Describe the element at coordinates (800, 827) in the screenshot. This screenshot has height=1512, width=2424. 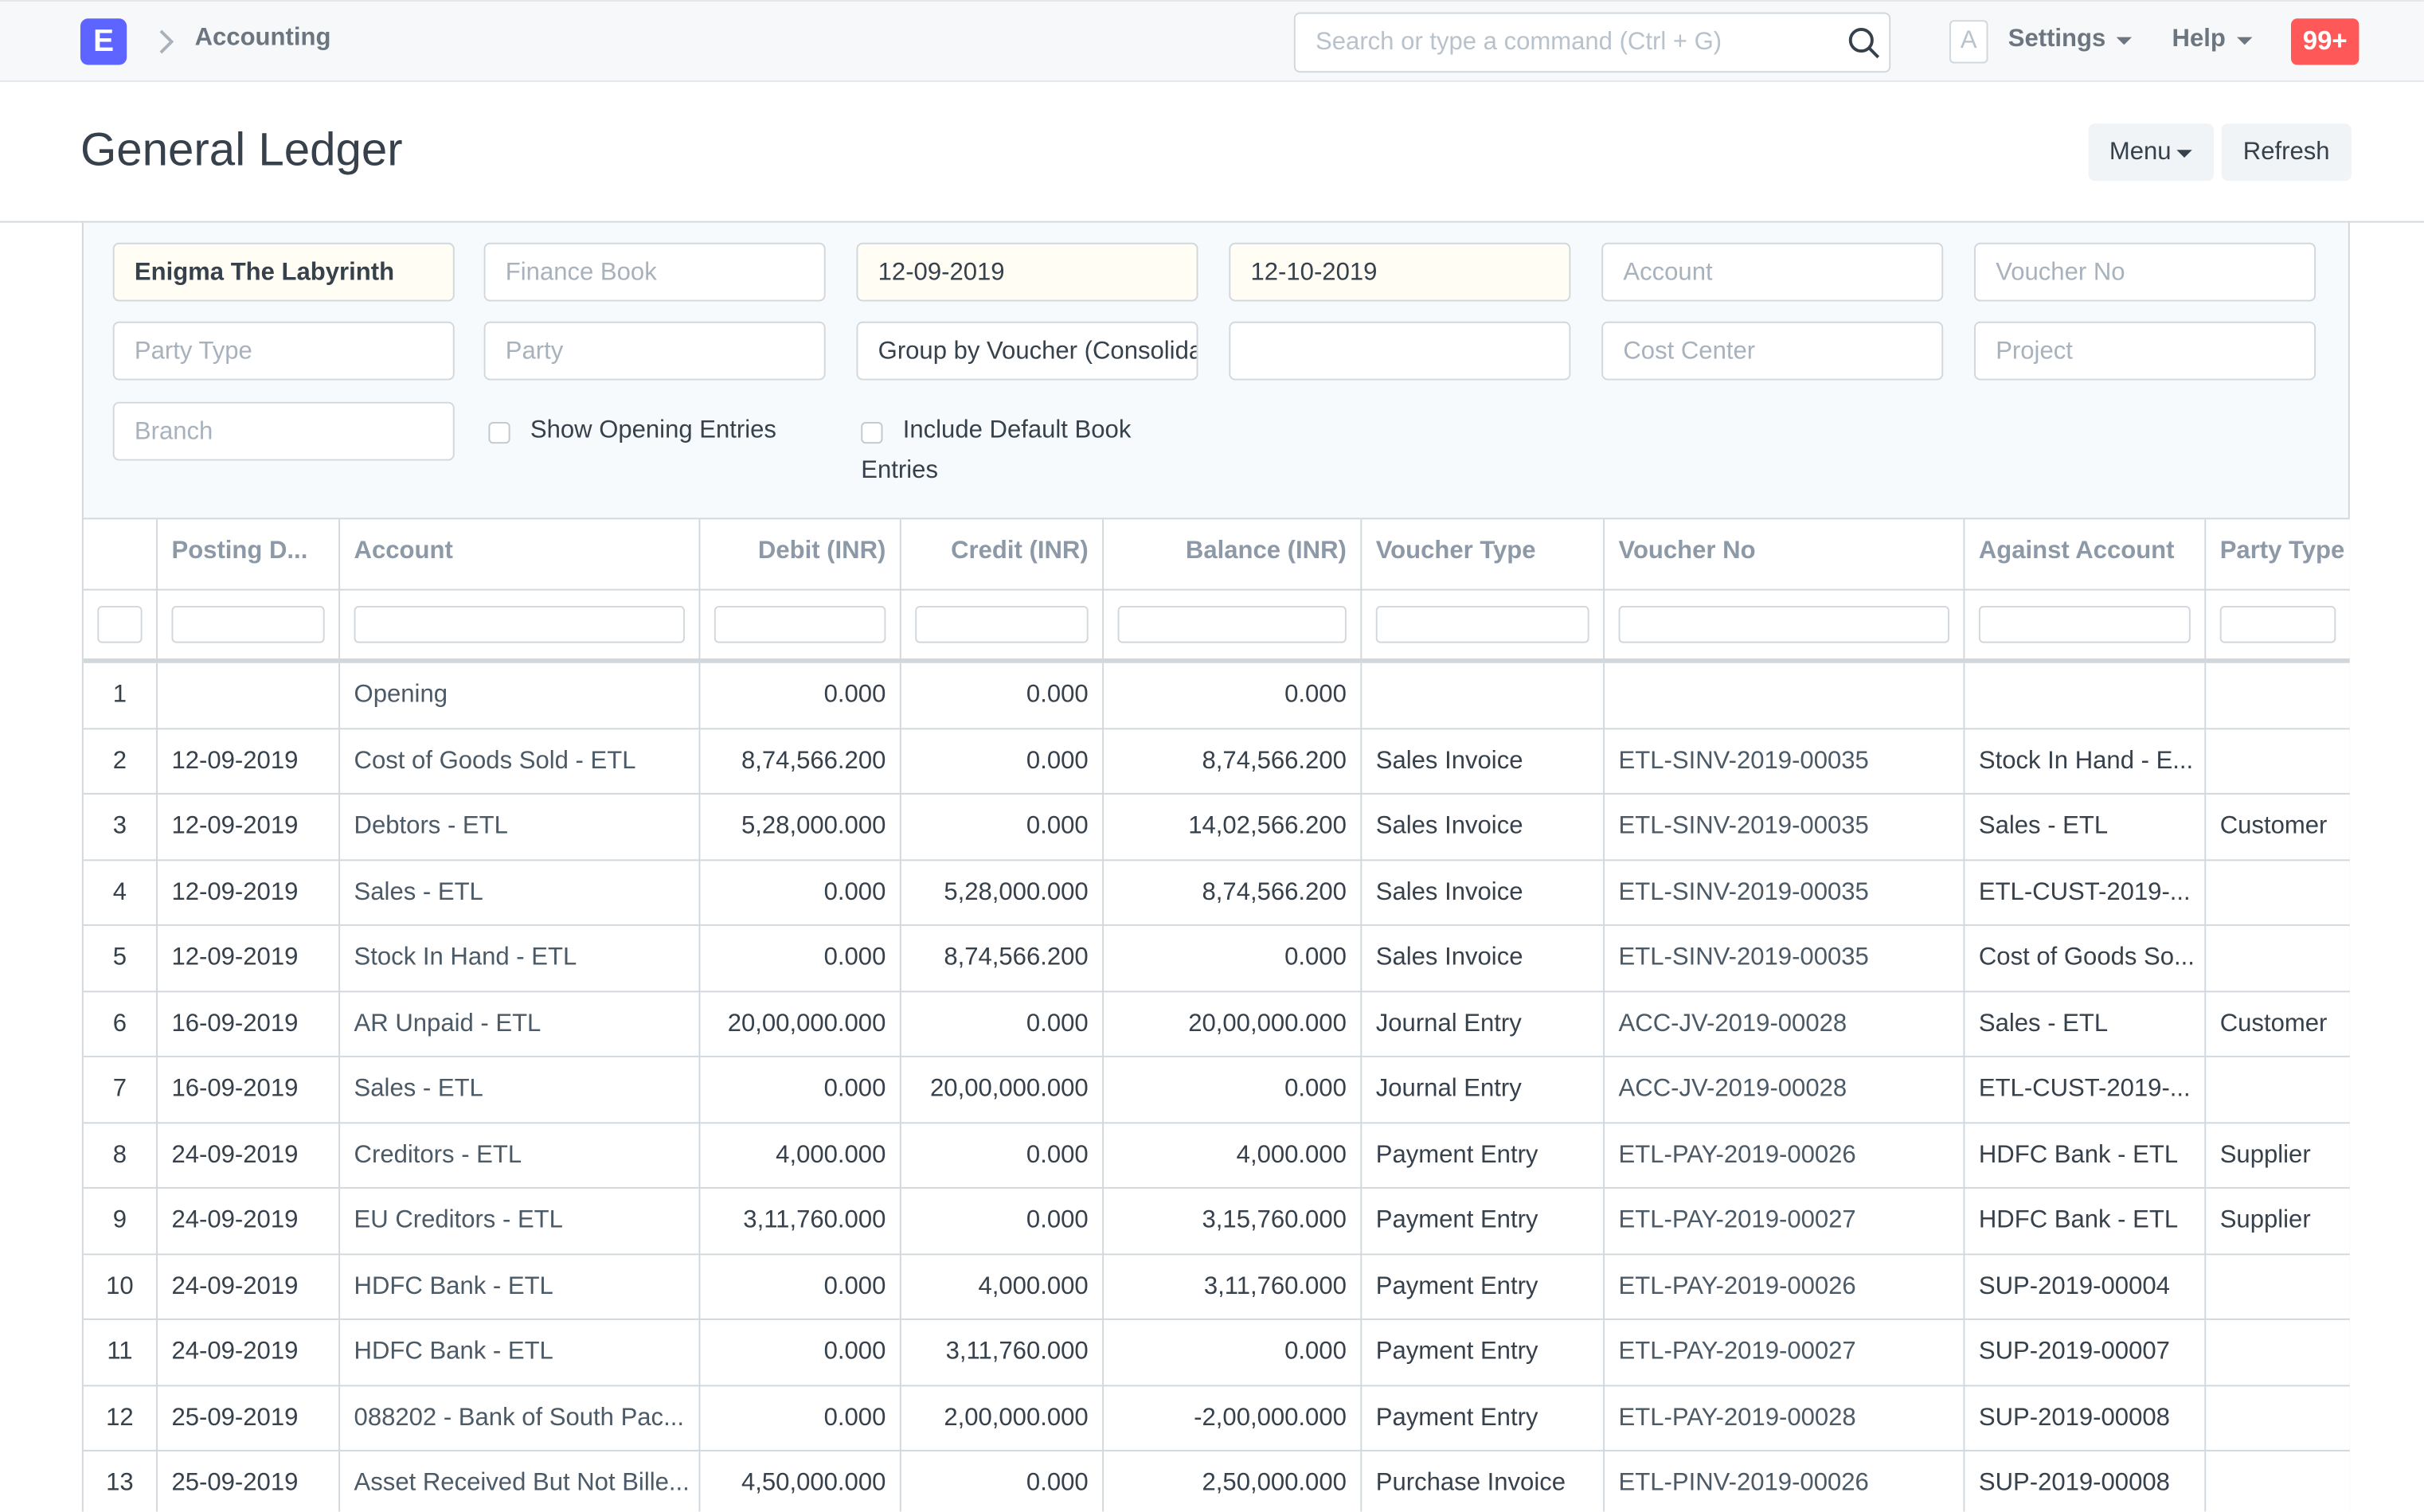
I see `table-cell: 5,28,000.000` at that location.